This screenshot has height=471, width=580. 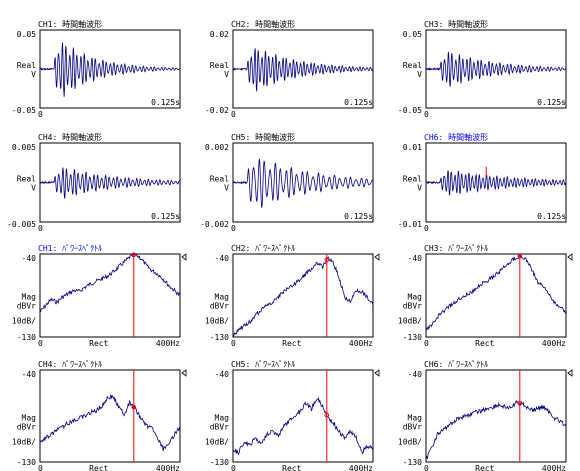 What do you see at coordinates (70, 248) in the screenshot?
I see `panel-title: CH1: ﾊﾟﾜｰｽﾍﾟｸﾄﾙ` at bounding box center [70, 248].